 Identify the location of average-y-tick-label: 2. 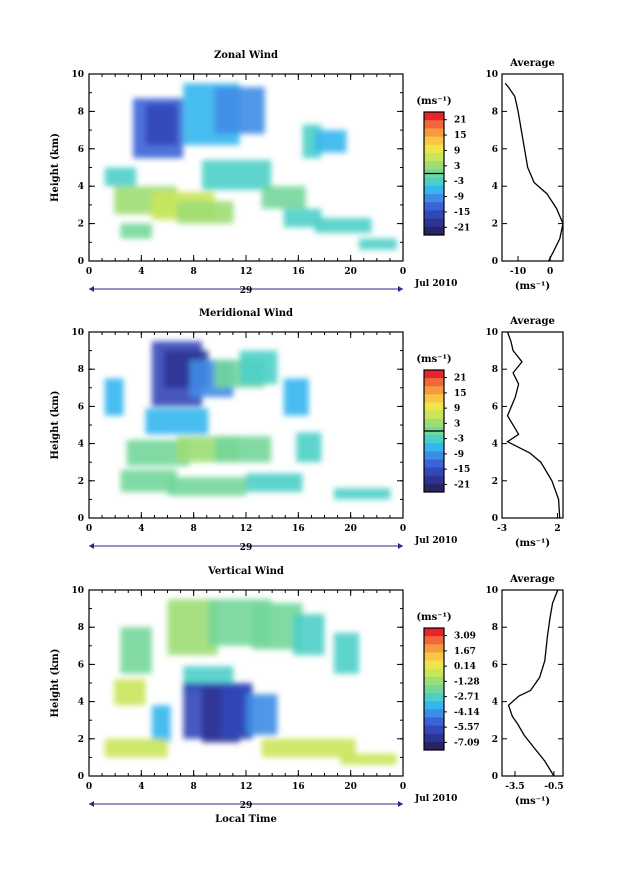
(495, 740).